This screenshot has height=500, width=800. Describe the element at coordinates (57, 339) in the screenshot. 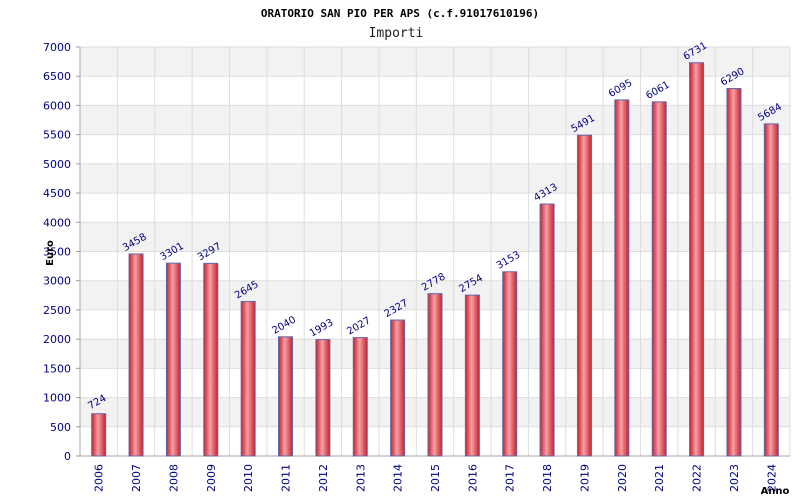

I see `y-tick-label: 2000` at that location.